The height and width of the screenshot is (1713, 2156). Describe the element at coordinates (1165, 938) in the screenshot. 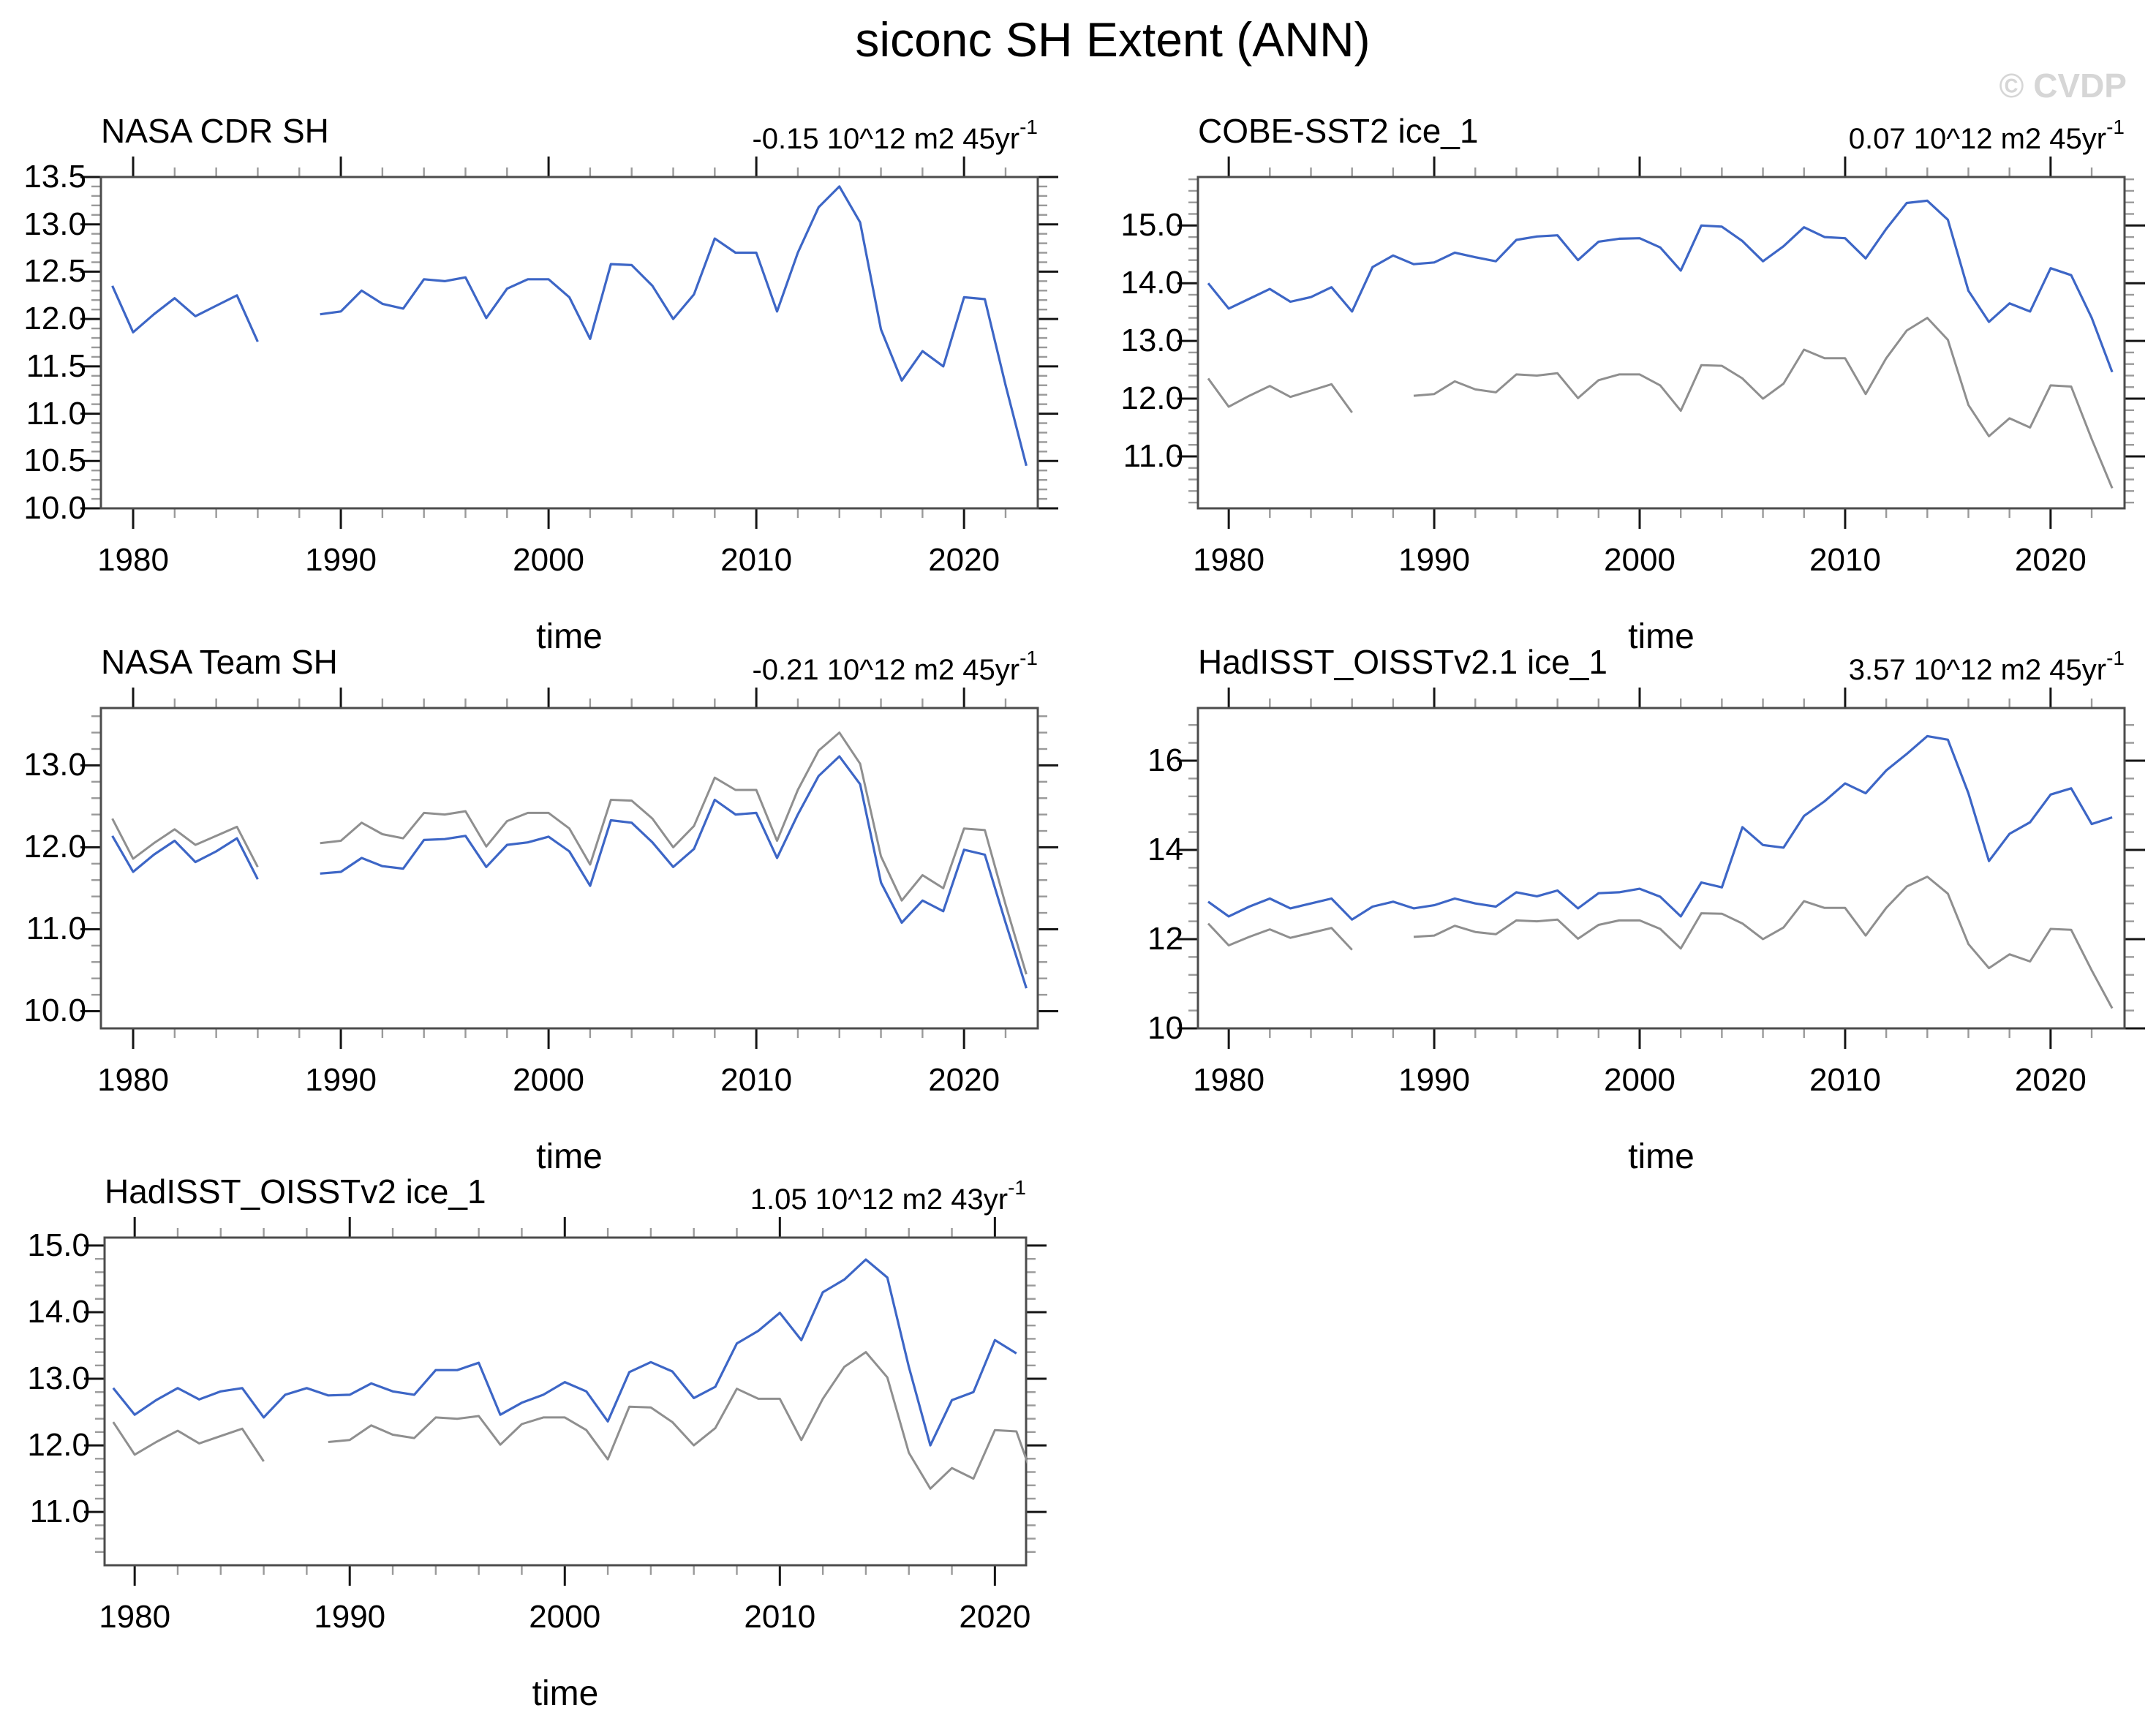

I see `y-tick-label: 12` at that location.